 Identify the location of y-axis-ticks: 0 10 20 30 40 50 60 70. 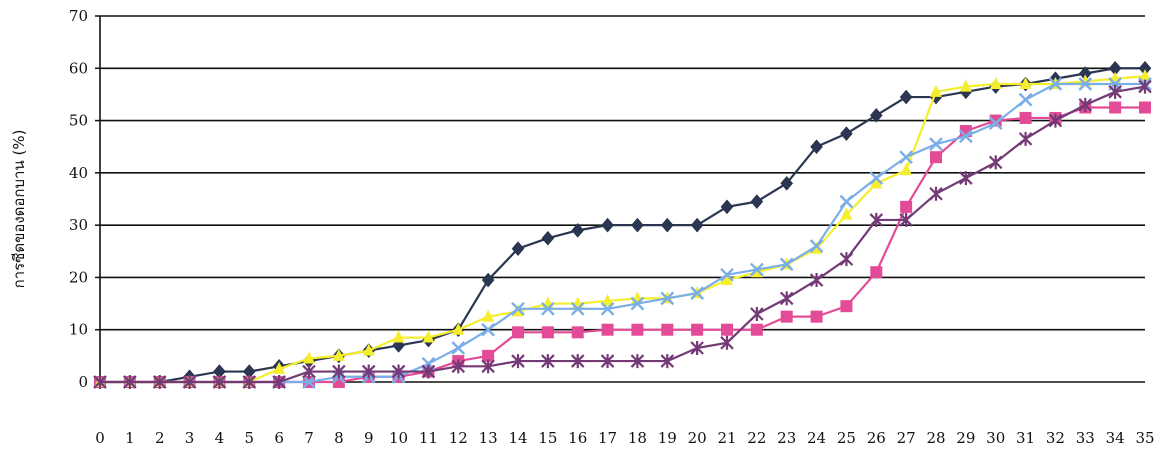
(84, 199).